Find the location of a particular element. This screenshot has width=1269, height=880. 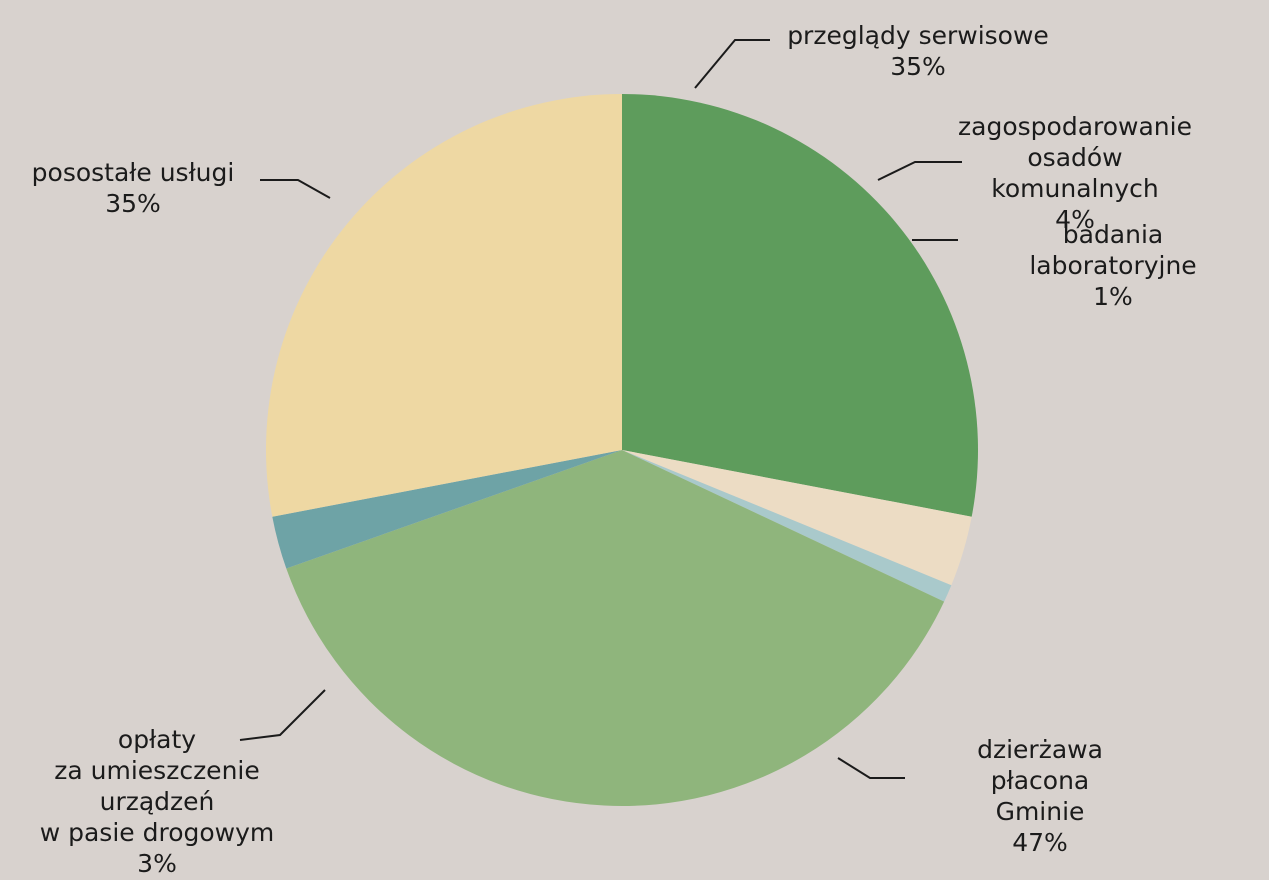

value-label: 47% is located at coordinates (1040, 842).